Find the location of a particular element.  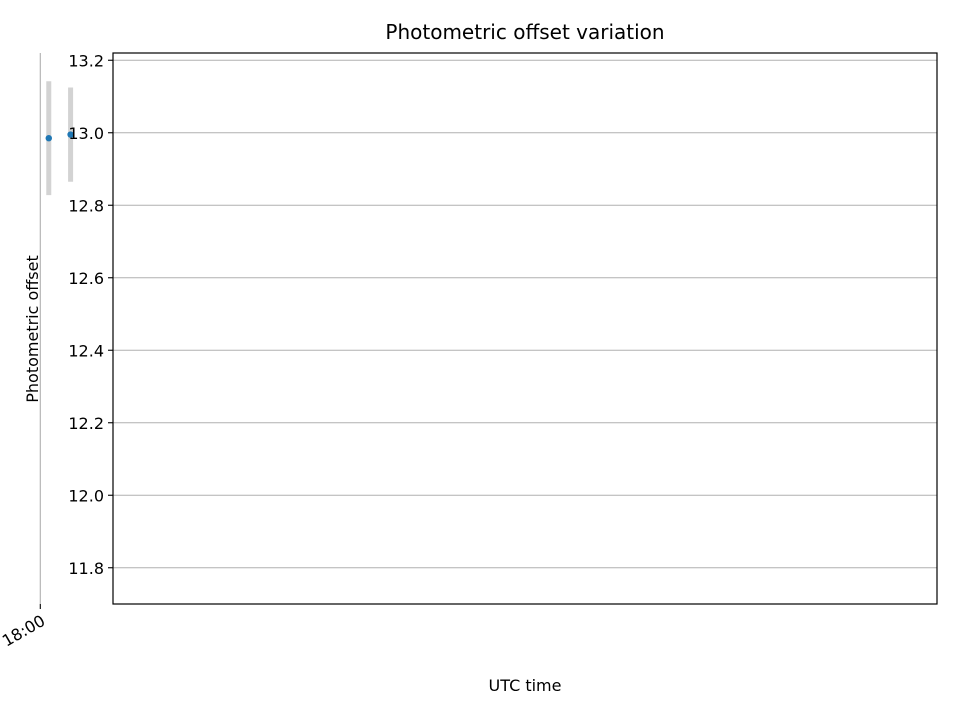

y-tick-label: 12.4 is located at coordinates (86, 350).